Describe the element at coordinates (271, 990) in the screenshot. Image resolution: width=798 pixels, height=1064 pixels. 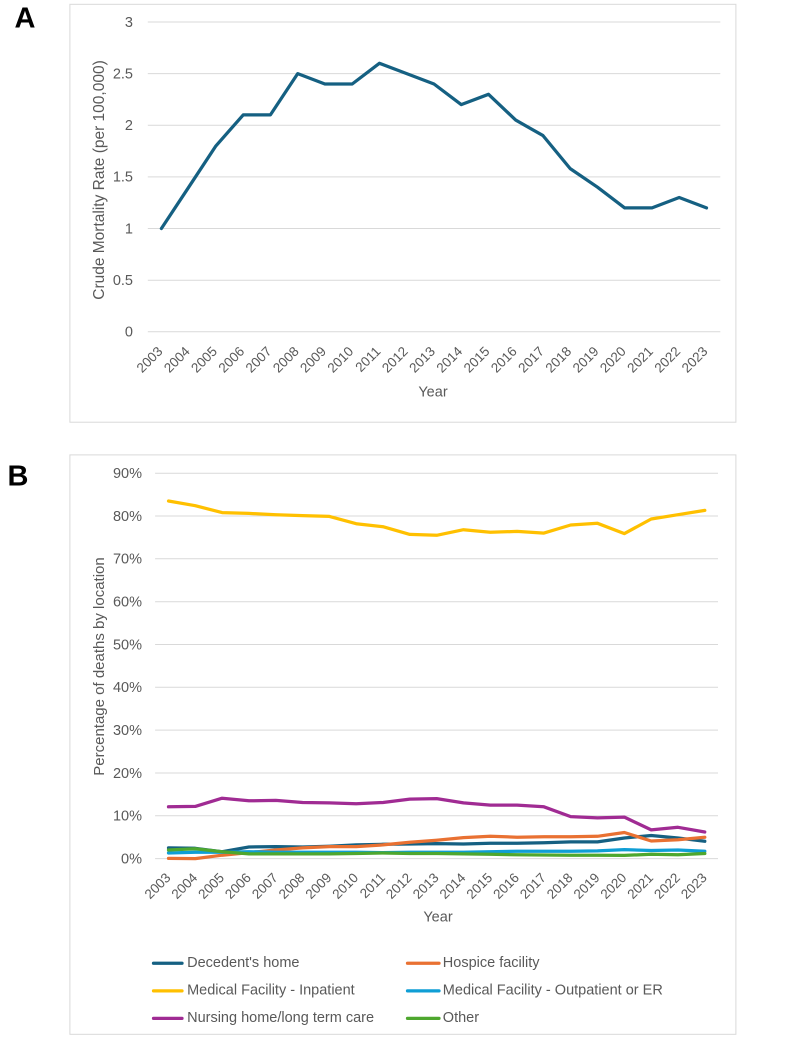
I see `svg-text: Medical Facility - Inpatient` at that location.